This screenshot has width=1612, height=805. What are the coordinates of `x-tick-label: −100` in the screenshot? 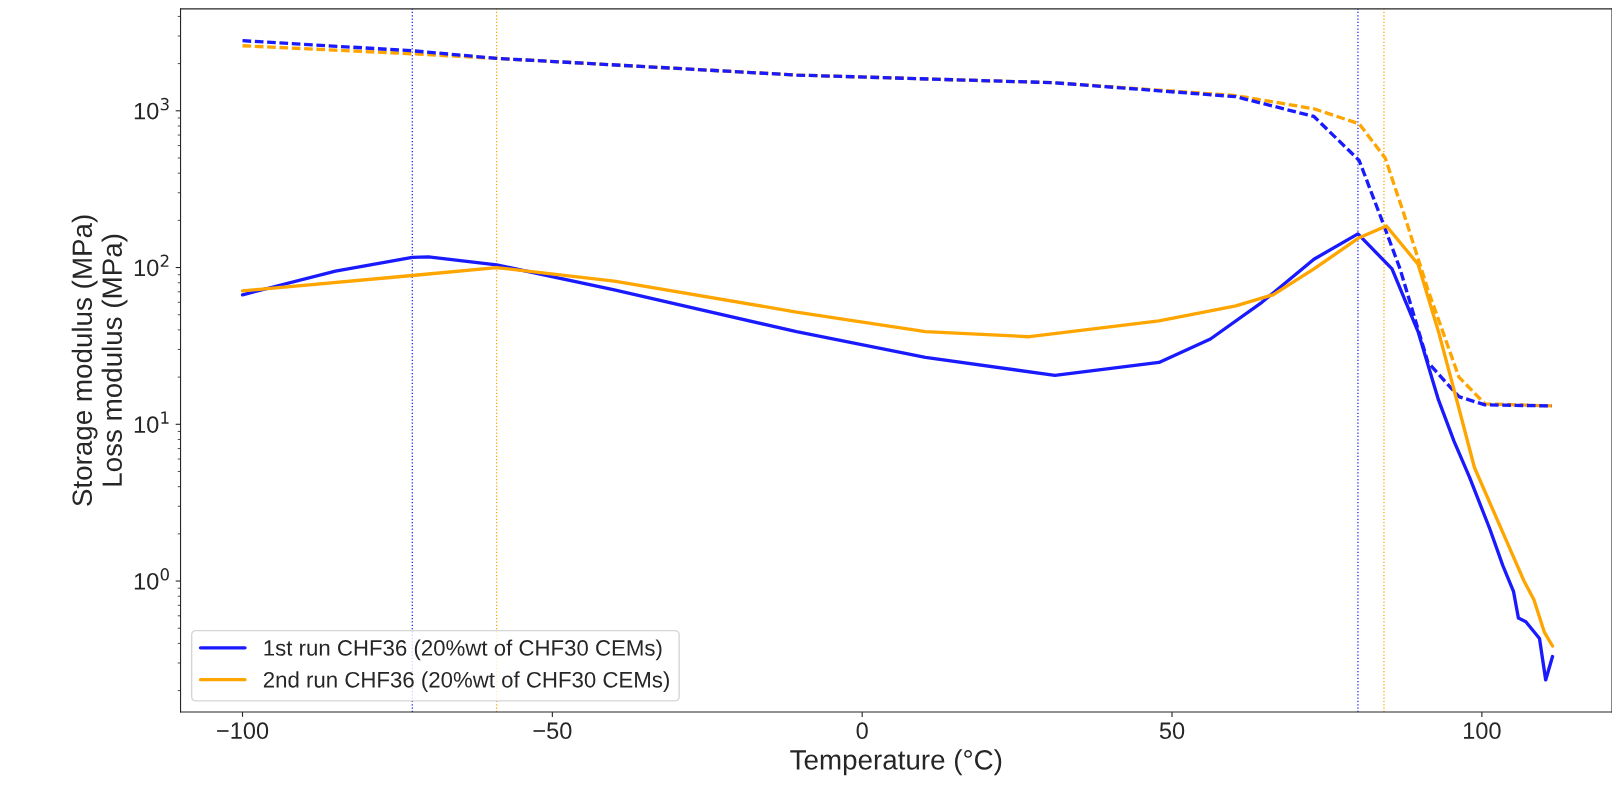 It's located at (243, 731).